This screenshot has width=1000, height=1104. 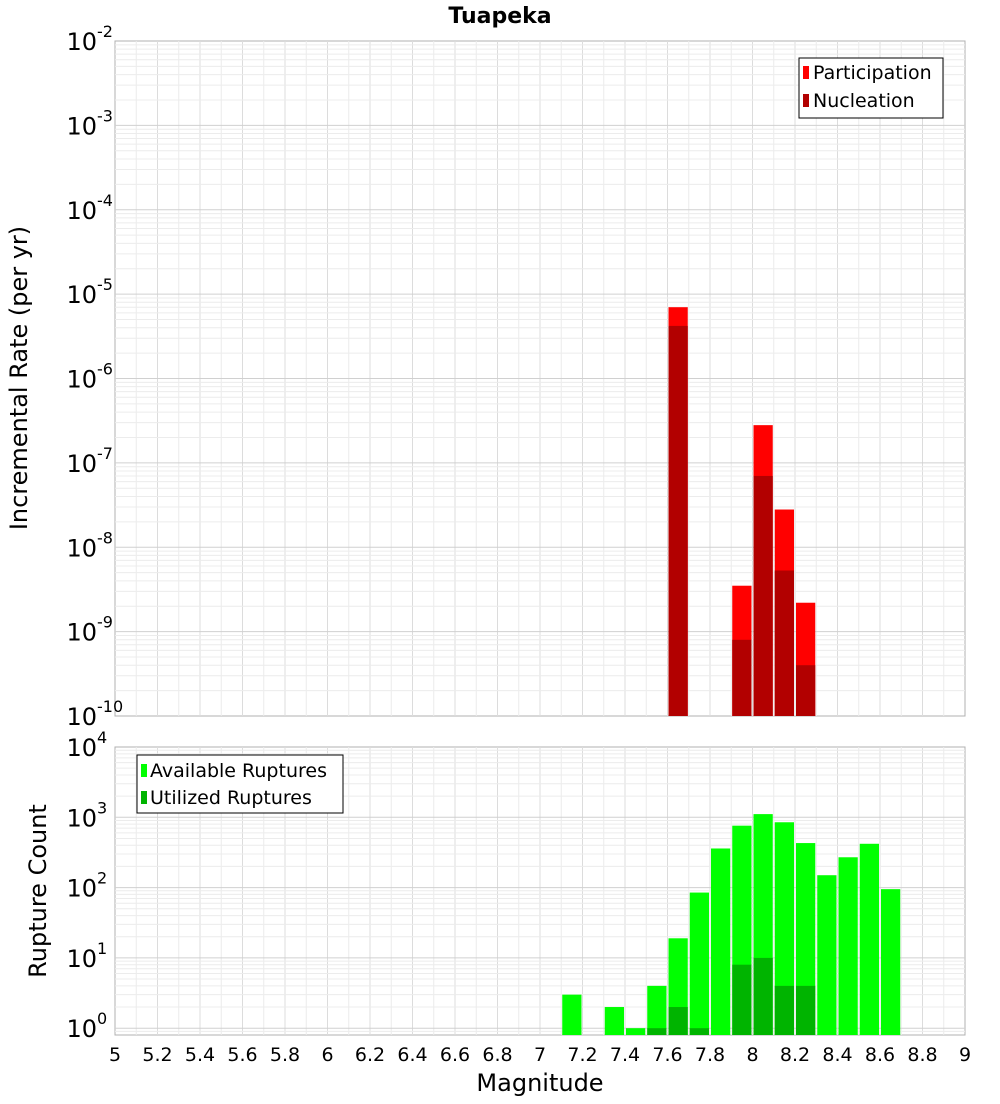 What do you see at coordinates (105, 453) in the screenshot?
I see `y-tick-exponent: -7` at bounding box center [105, 453].